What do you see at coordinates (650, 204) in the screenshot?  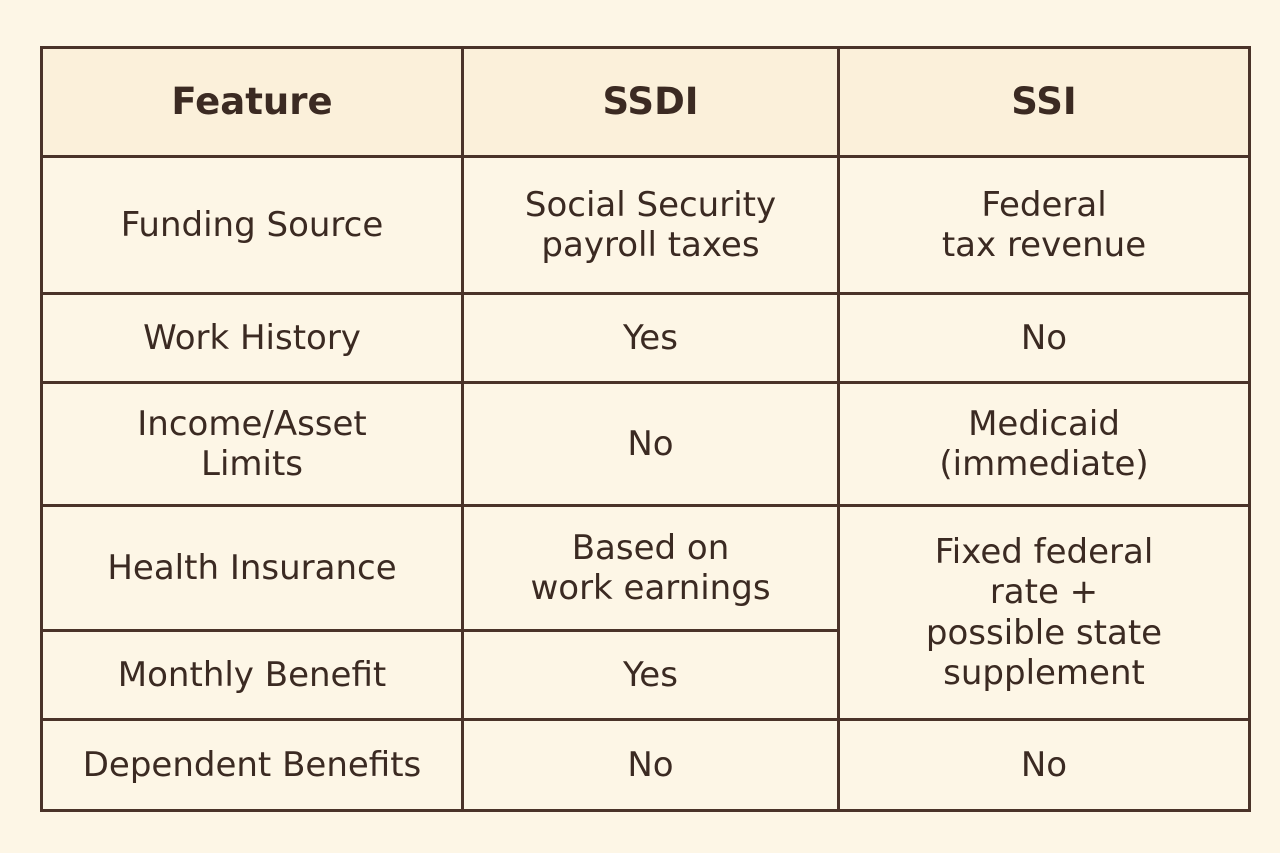 I see `cell-text-line: Social Security` at bounding box center [650, 204].